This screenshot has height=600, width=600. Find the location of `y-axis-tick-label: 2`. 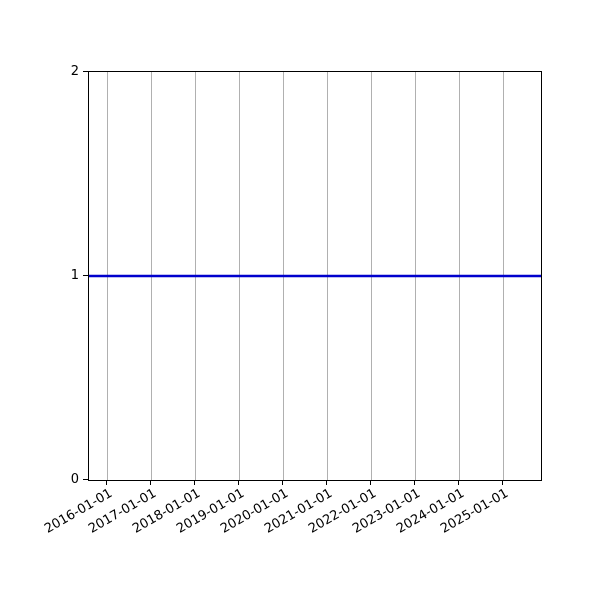

y-axis-tick-label: 2 is located at coordinates (74, 71).